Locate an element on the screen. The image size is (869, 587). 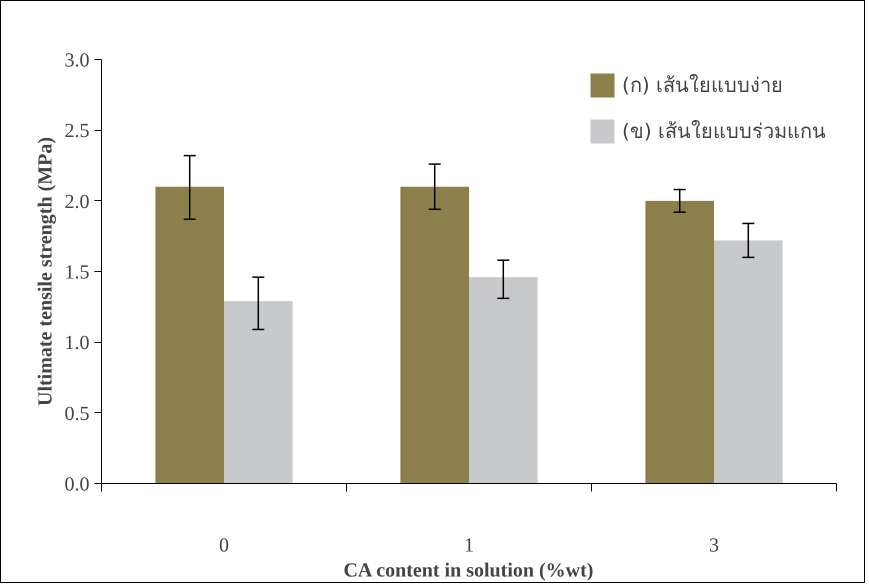
y-tick-label: 2.0 is located at coordinates (77, 201).